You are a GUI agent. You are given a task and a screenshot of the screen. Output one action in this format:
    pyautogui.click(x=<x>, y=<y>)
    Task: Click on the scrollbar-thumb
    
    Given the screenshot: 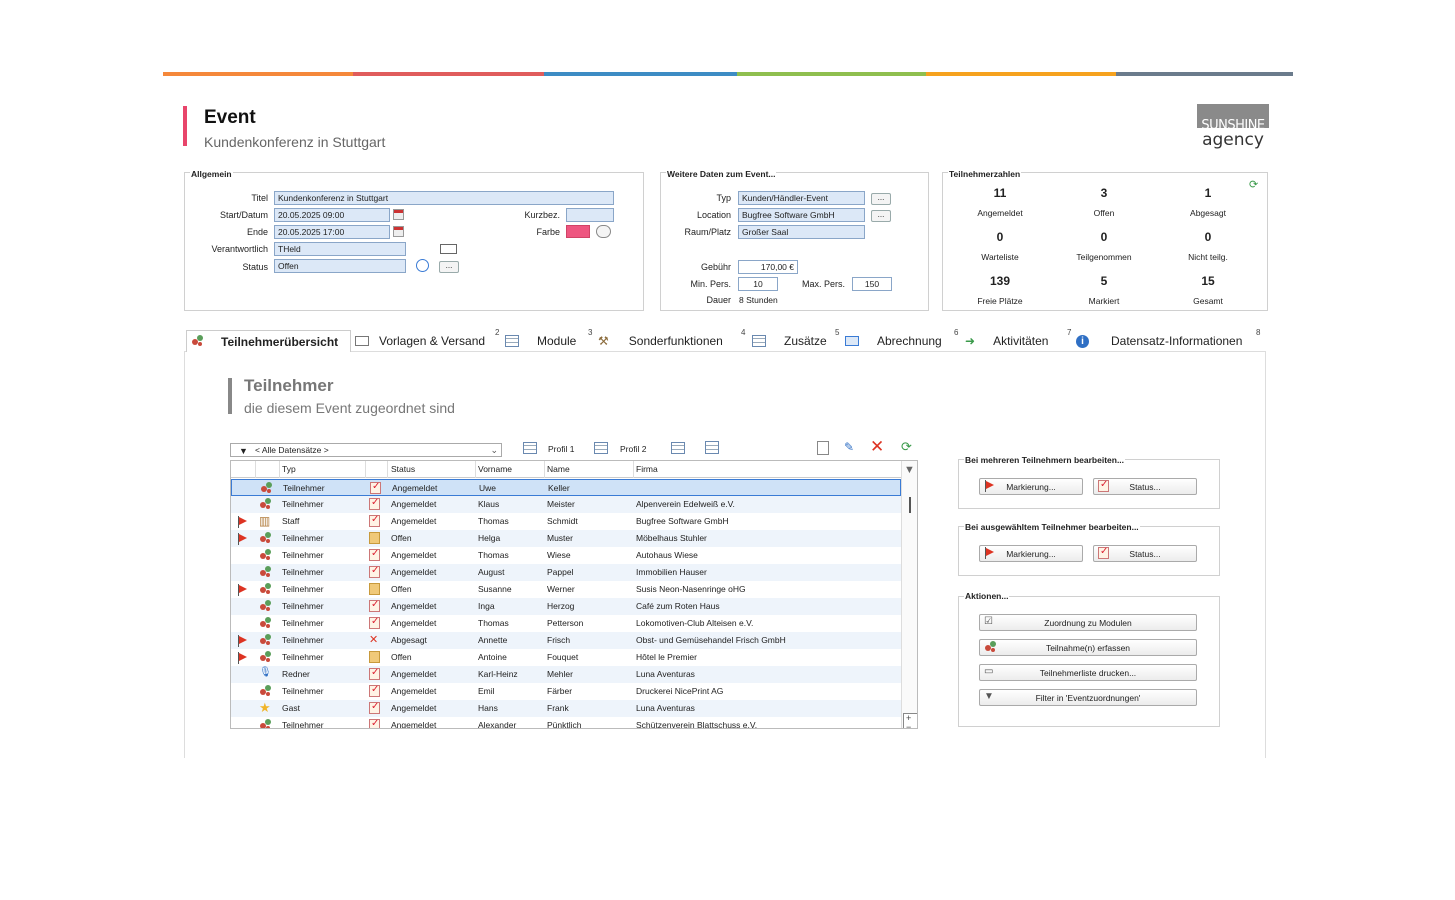 What is the action you would take?
    pyautogui.click(x=910, y=505)
    